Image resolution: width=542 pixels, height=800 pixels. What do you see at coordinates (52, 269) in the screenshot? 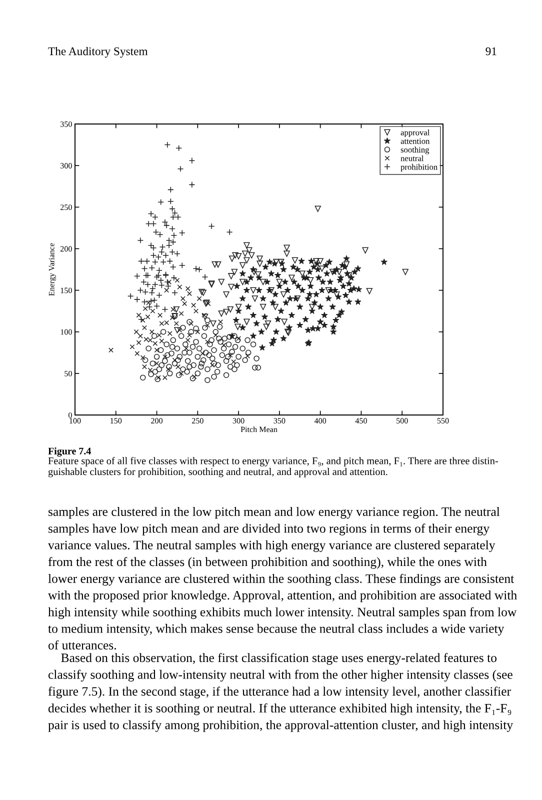
I see `y-axis-title: Energy Variance` at bounding box center [52, 269].